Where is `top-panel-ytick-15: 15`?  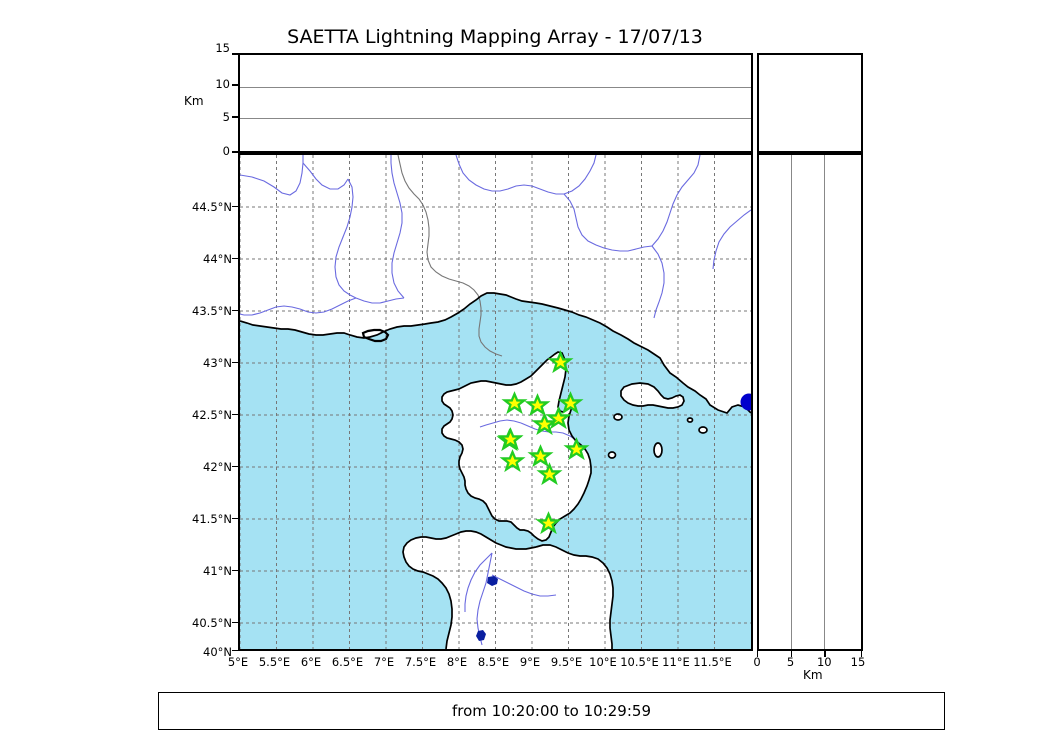 top-panel-ytick-15: 15 is located at coordinates (222, 48).